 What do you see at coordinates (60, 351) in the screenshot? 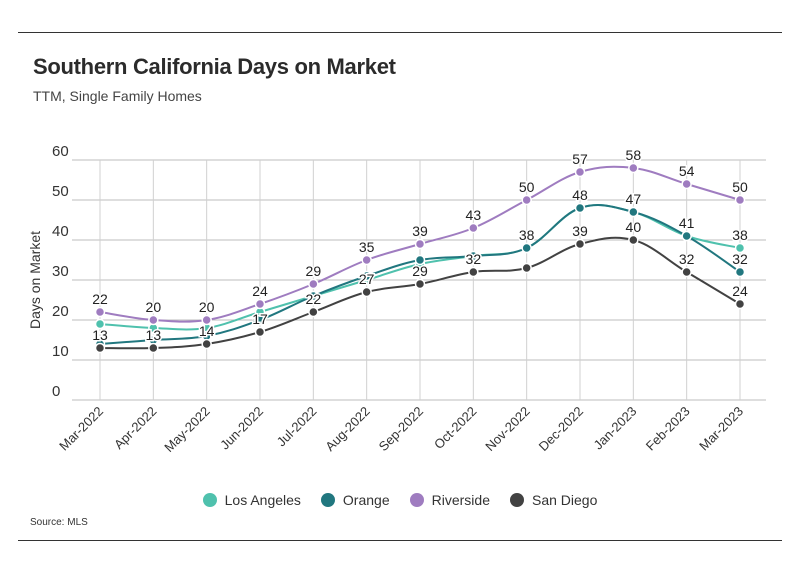
I see `y-tick-label-10: 10` at bounding box center [60, 351].